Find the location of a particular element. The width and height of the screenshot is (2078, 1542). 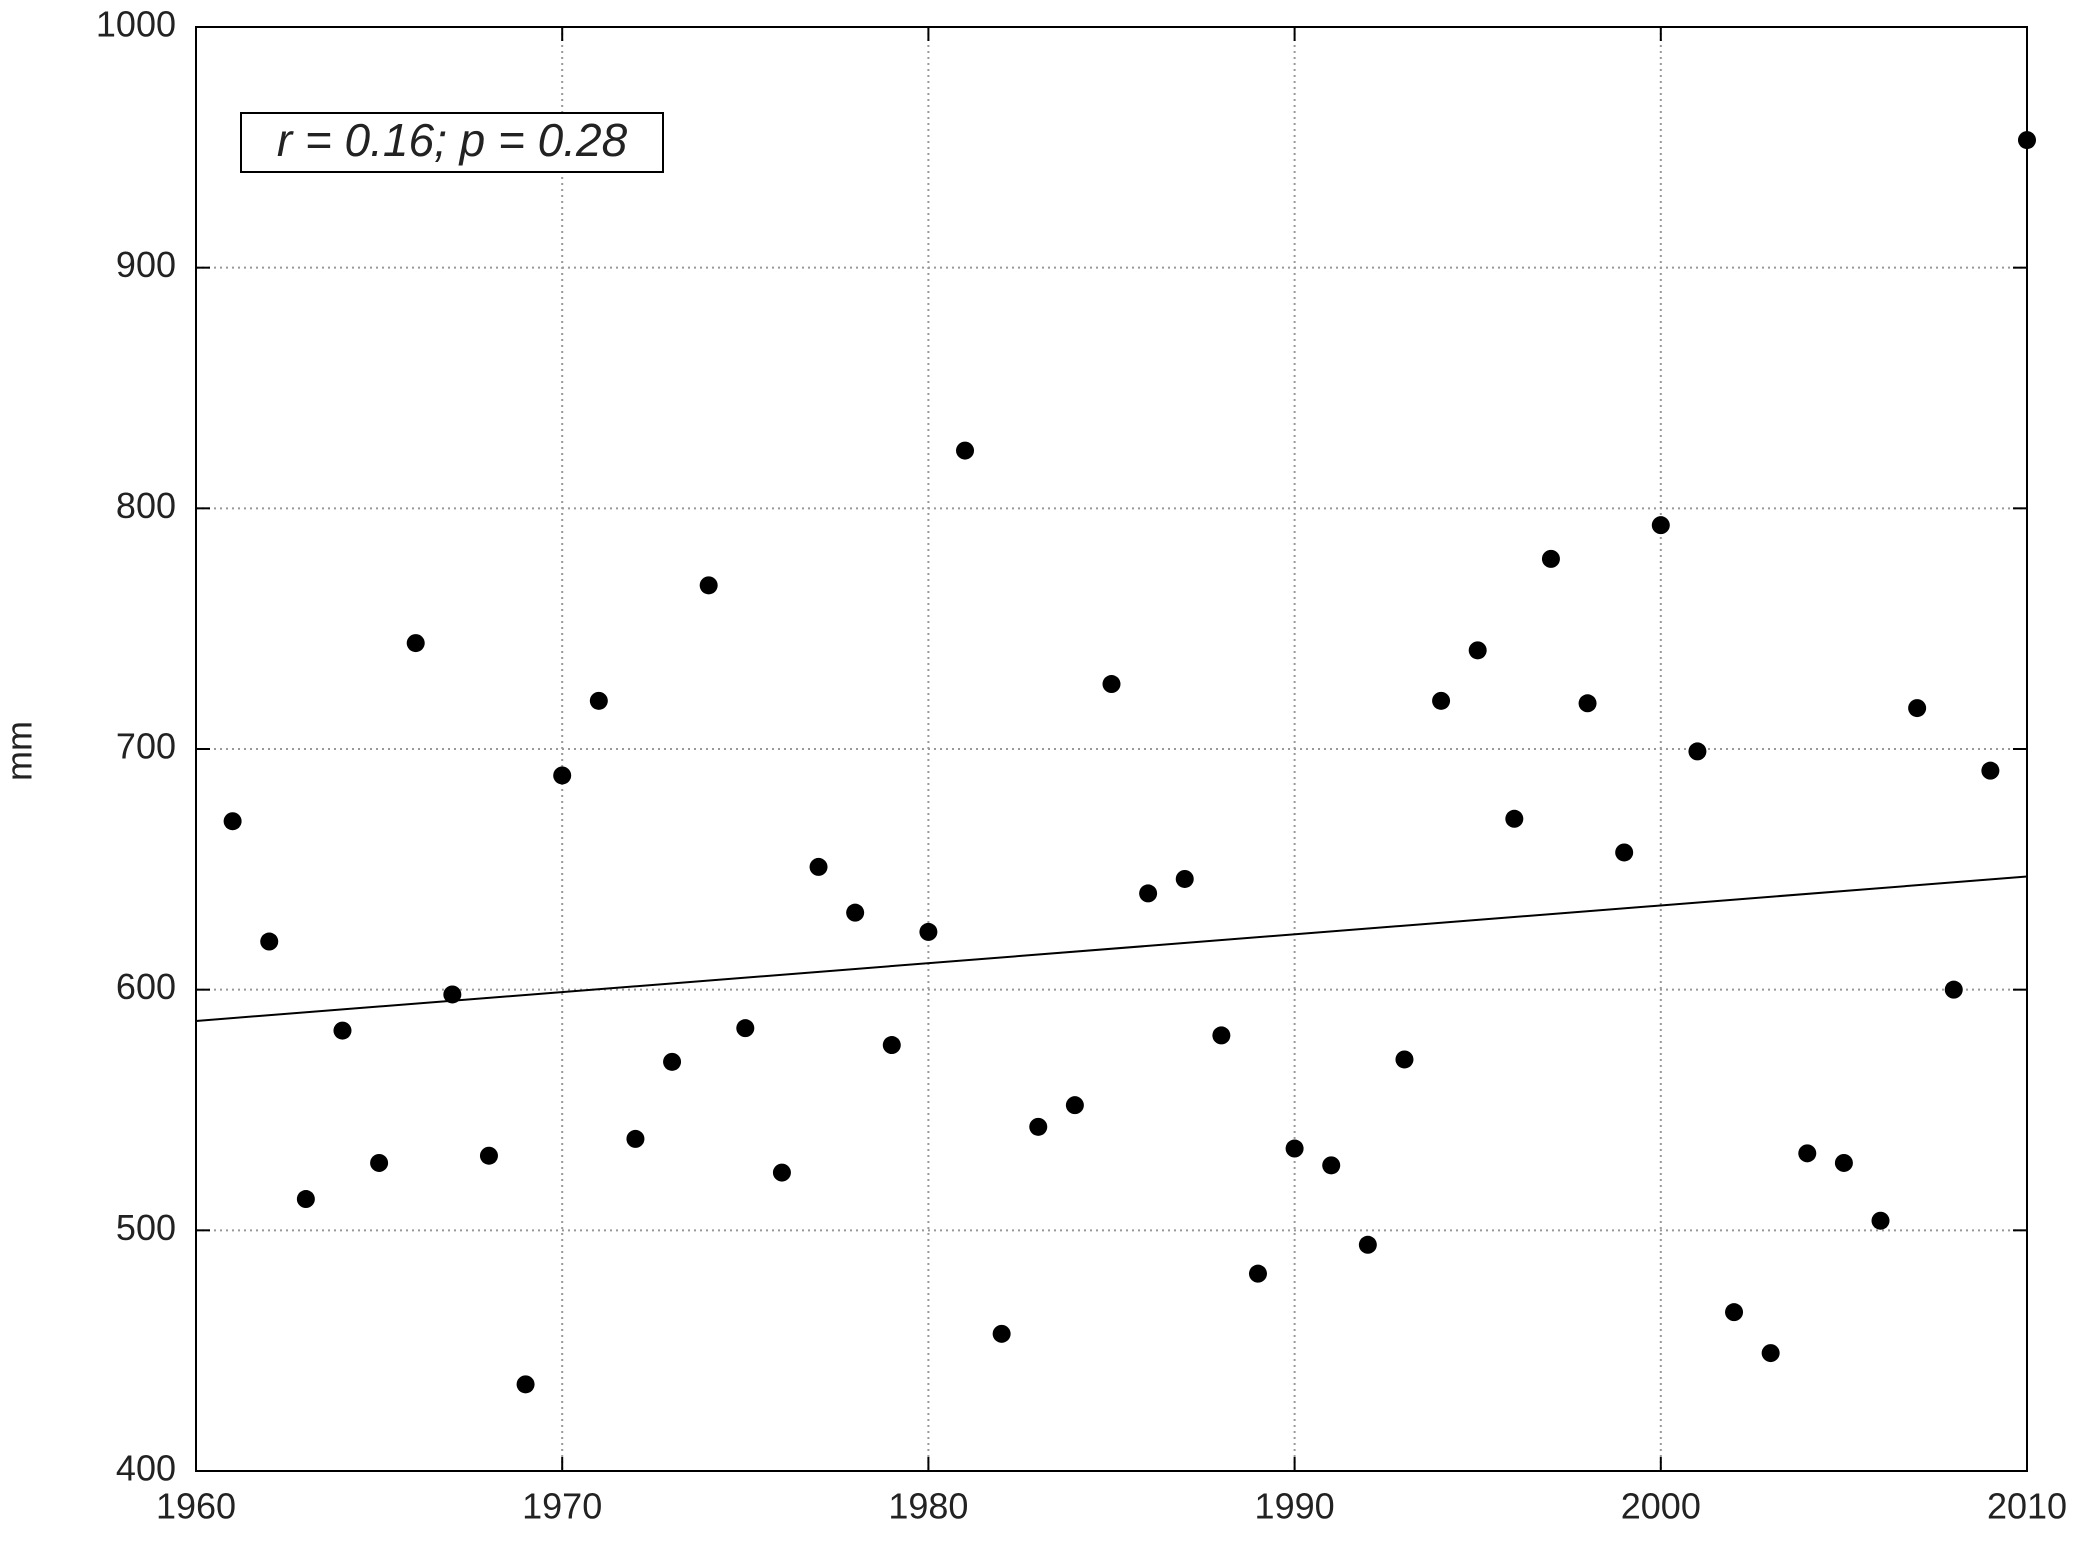

x-tick-label: 2010 is located at coordinates (2027, 1506).